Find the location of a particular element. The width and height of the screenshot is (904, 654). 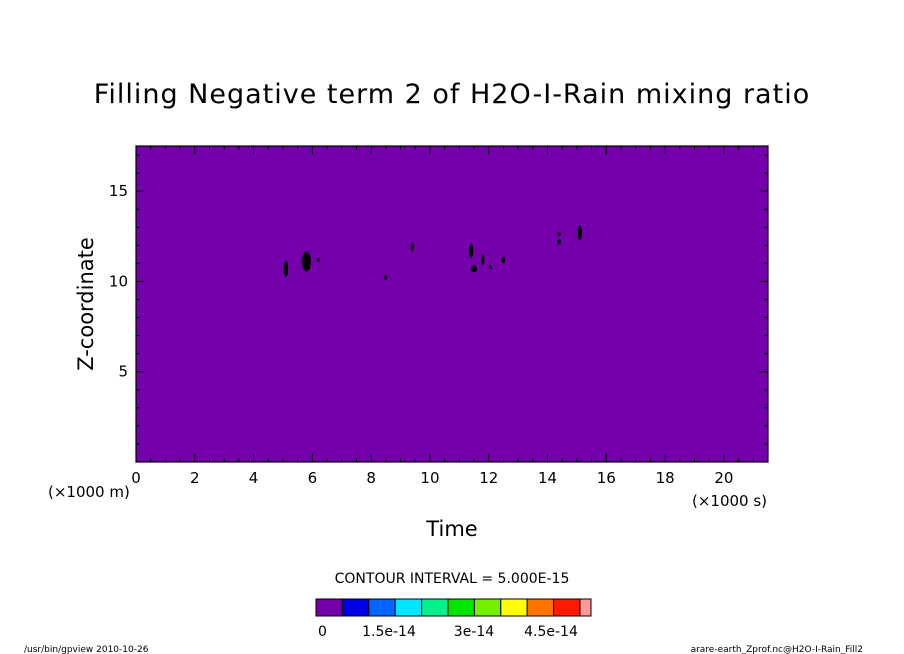

colorbar-label-2: 3e-14 is located at coordinates (474, 632).